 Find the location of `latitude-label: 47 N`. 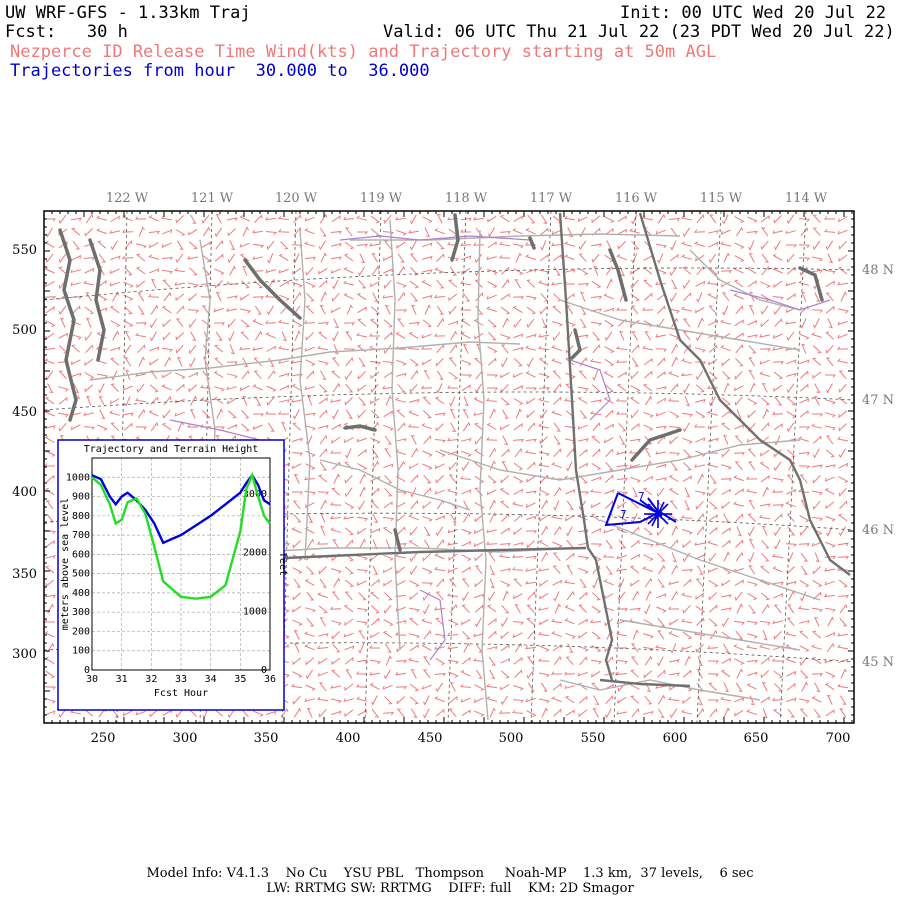

latitude-label: 47 N is located at coordinates (878, 400).